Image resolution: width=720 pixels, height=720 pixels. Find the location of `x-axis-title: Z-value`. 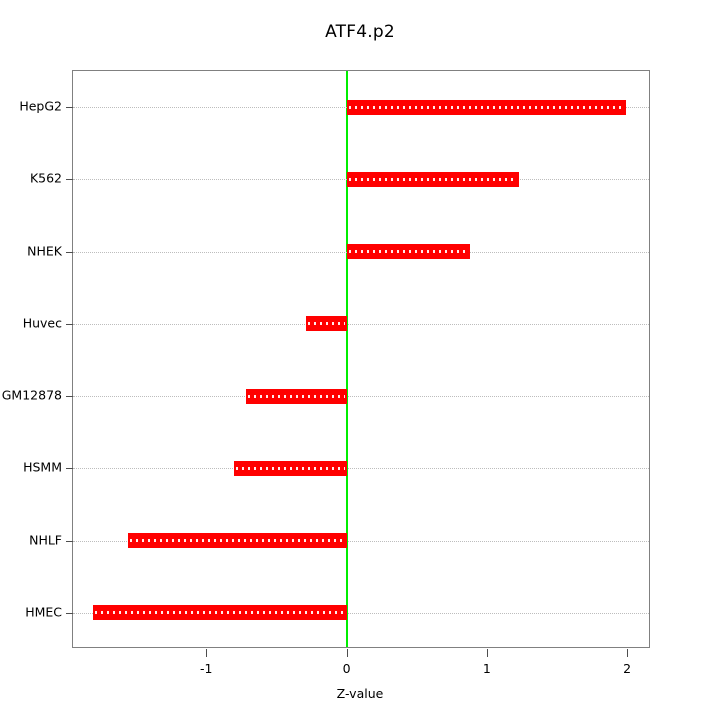

x-axis-title: Z-value is located at coordinates (360, 693).